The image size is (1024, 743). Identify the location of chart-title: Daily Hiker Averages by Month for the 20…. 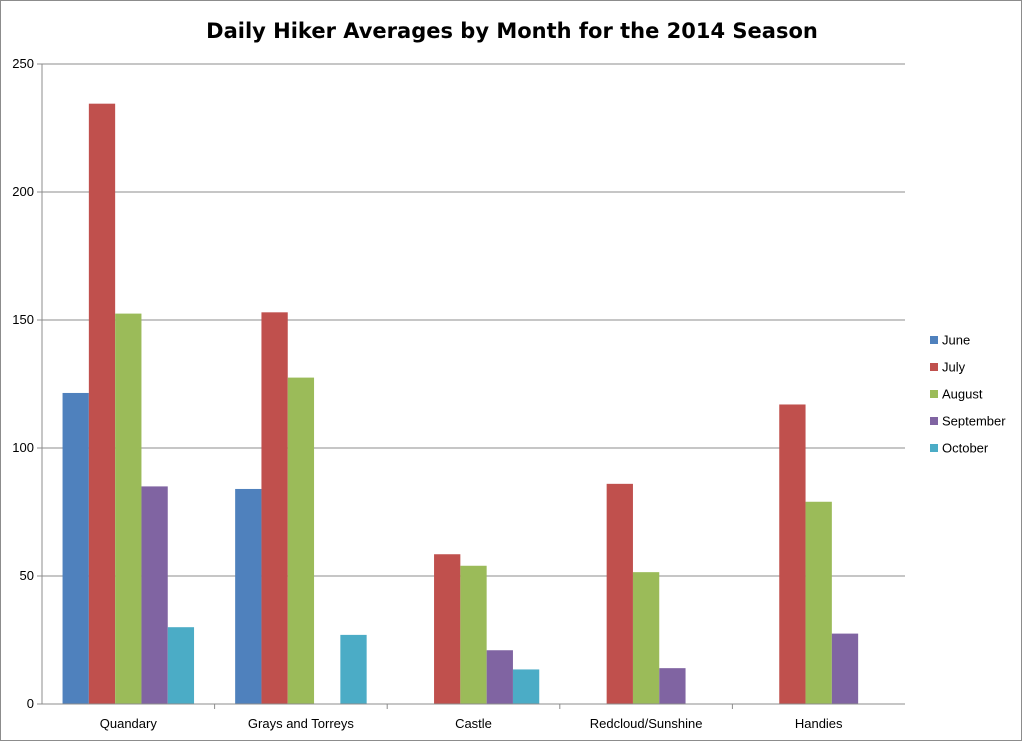
(512, 31).